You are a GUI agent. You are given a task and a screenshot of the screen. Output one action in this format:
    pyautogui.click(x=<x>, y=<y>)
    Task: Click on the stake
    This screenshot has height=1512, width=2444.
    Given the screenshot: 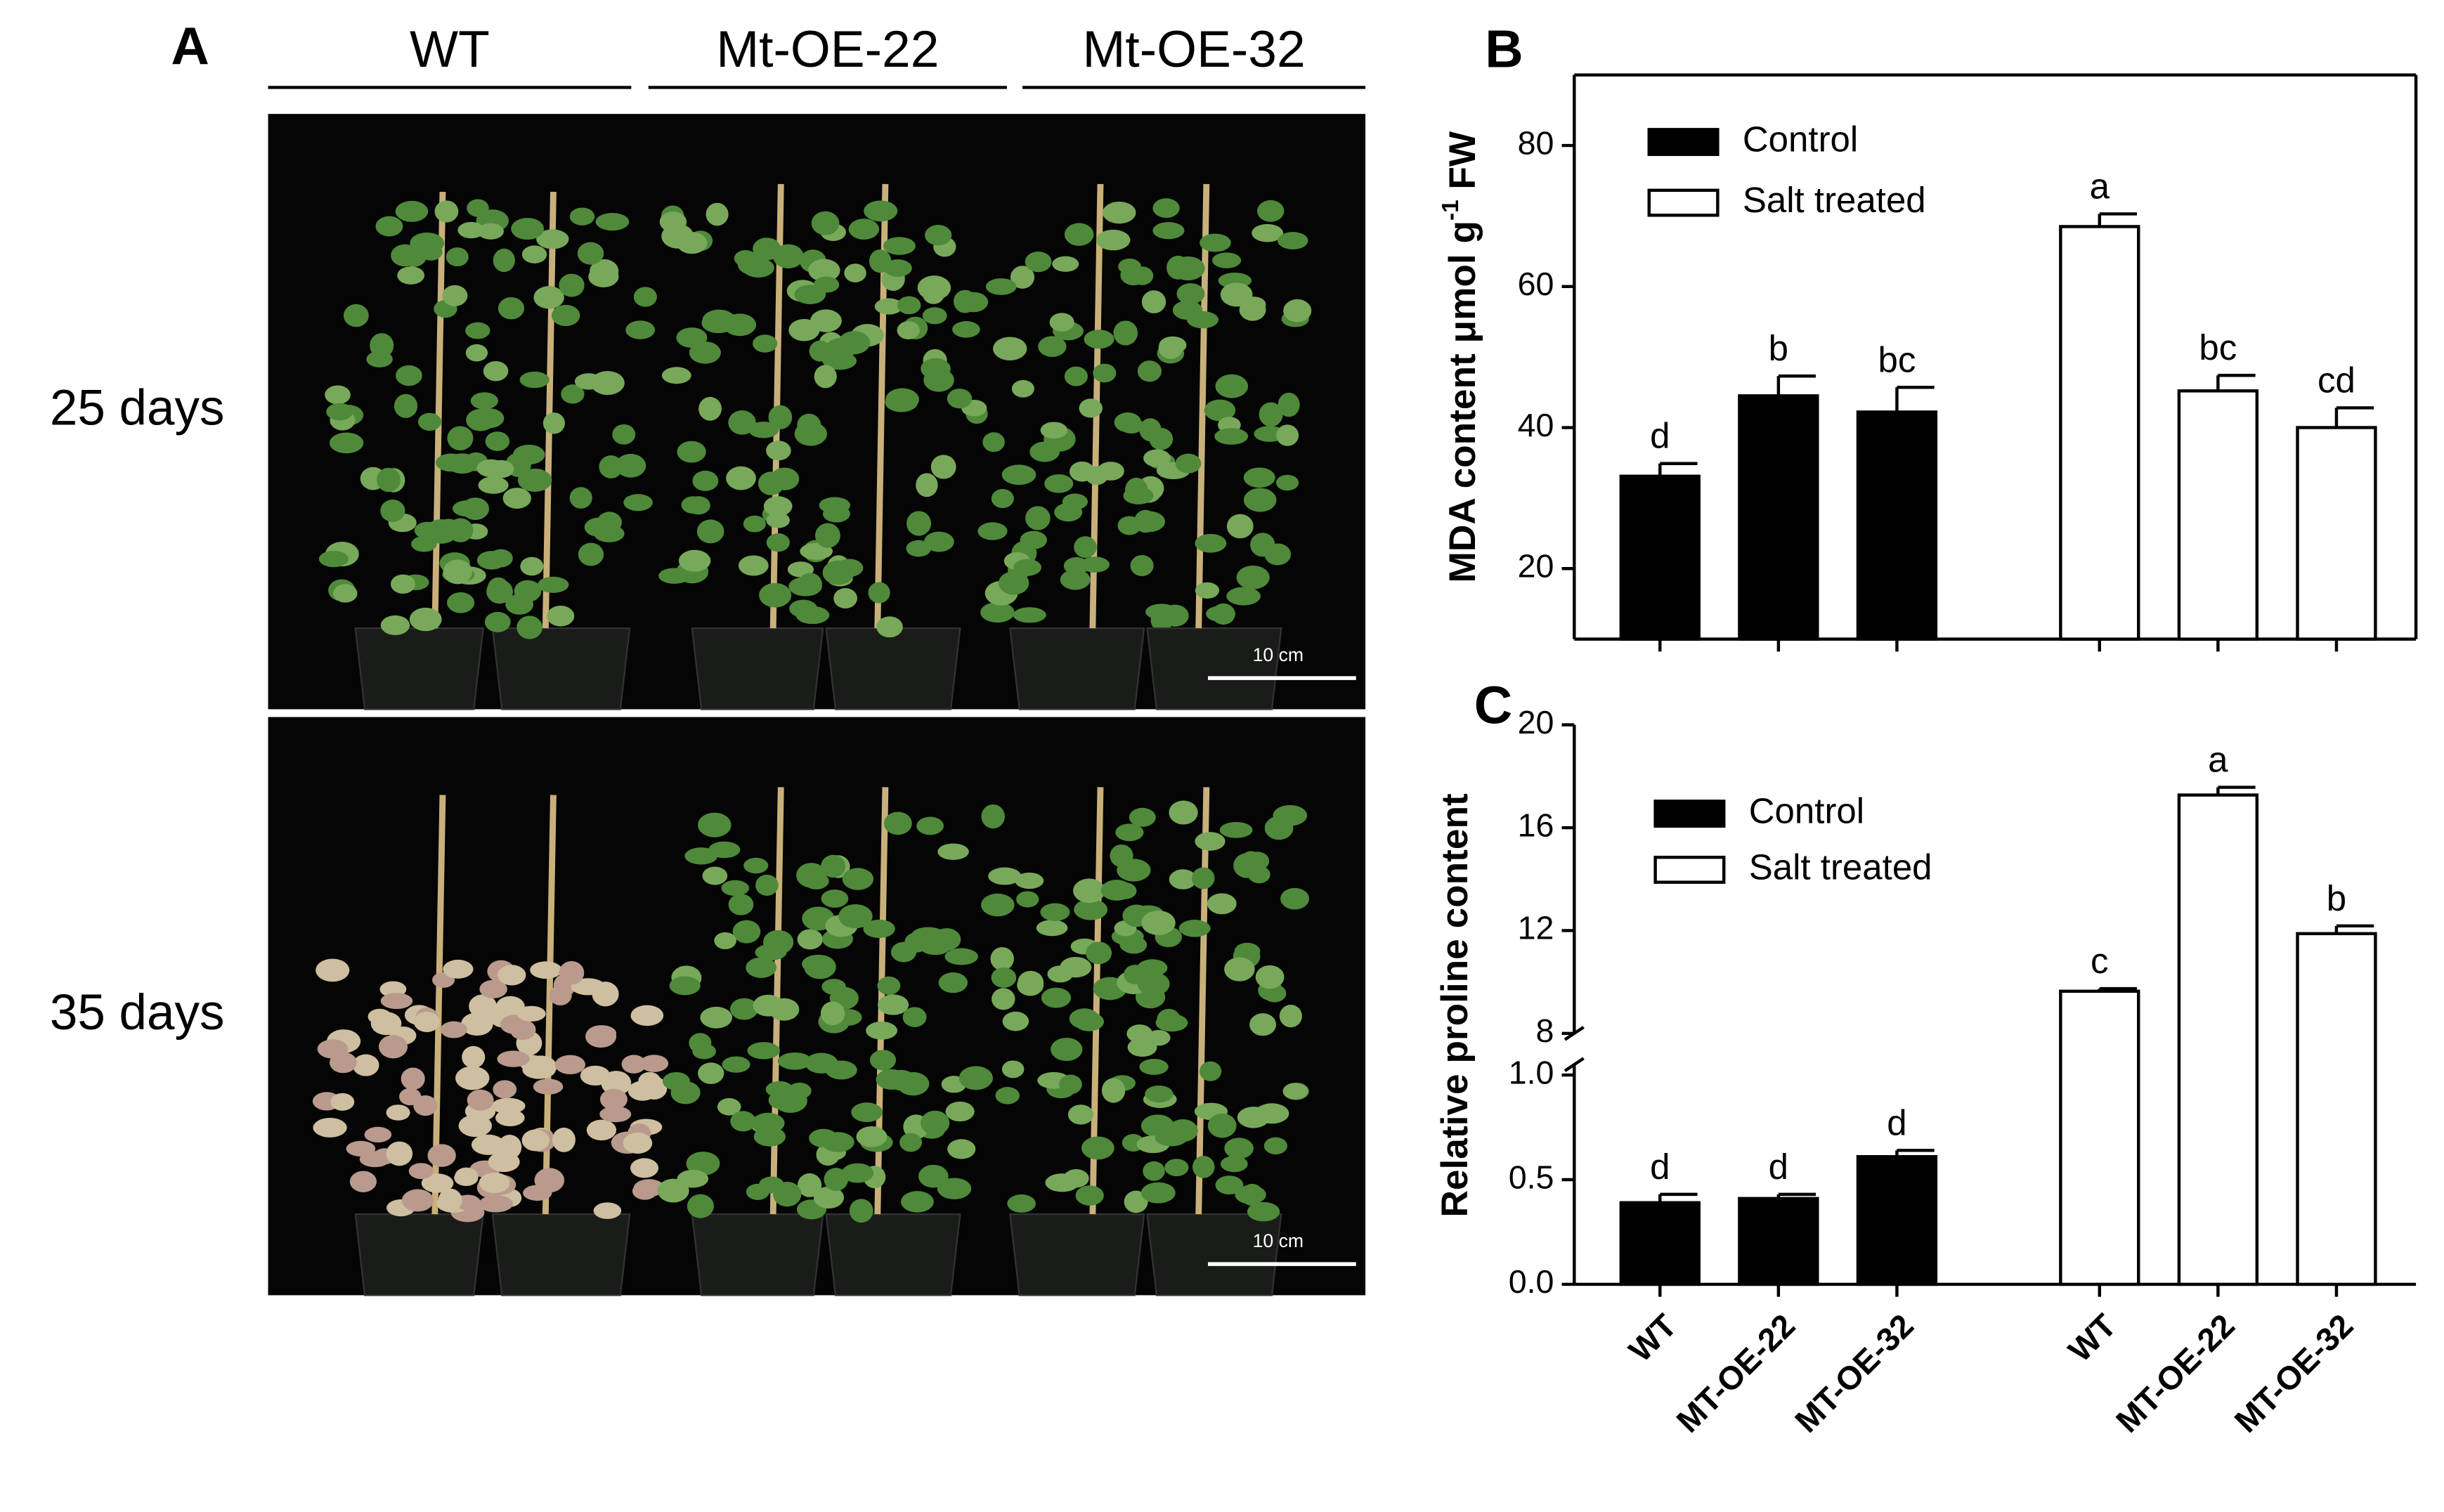 What is the action you would take?
    pyautogui.click(x=1202, y=1001)
    